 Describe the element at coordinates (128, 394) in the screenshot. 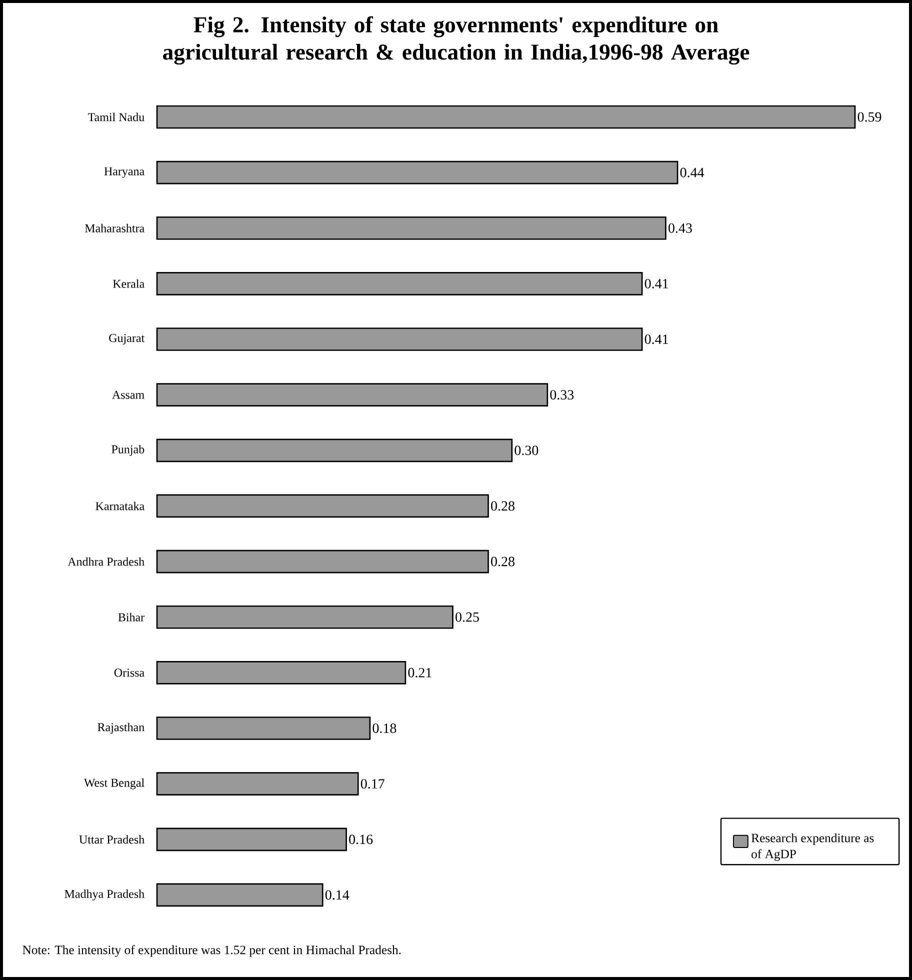

I see `y-tick-label: Assam` at that location.